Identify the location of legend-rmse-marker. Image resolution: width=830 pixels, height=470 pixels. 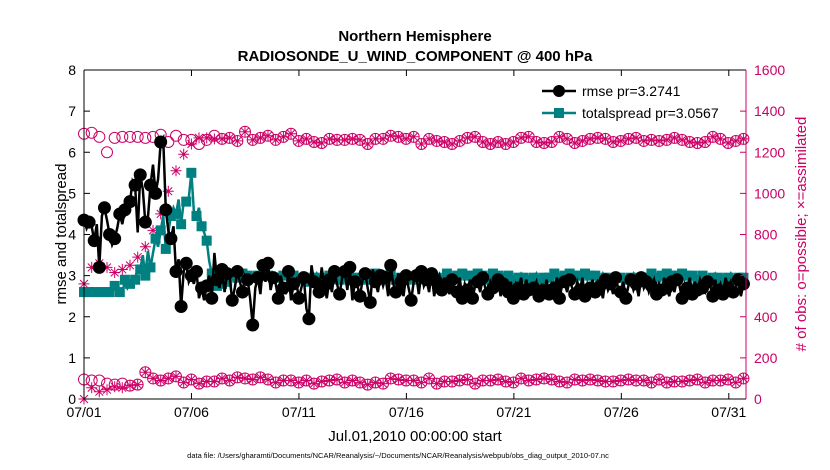
(559, 91).